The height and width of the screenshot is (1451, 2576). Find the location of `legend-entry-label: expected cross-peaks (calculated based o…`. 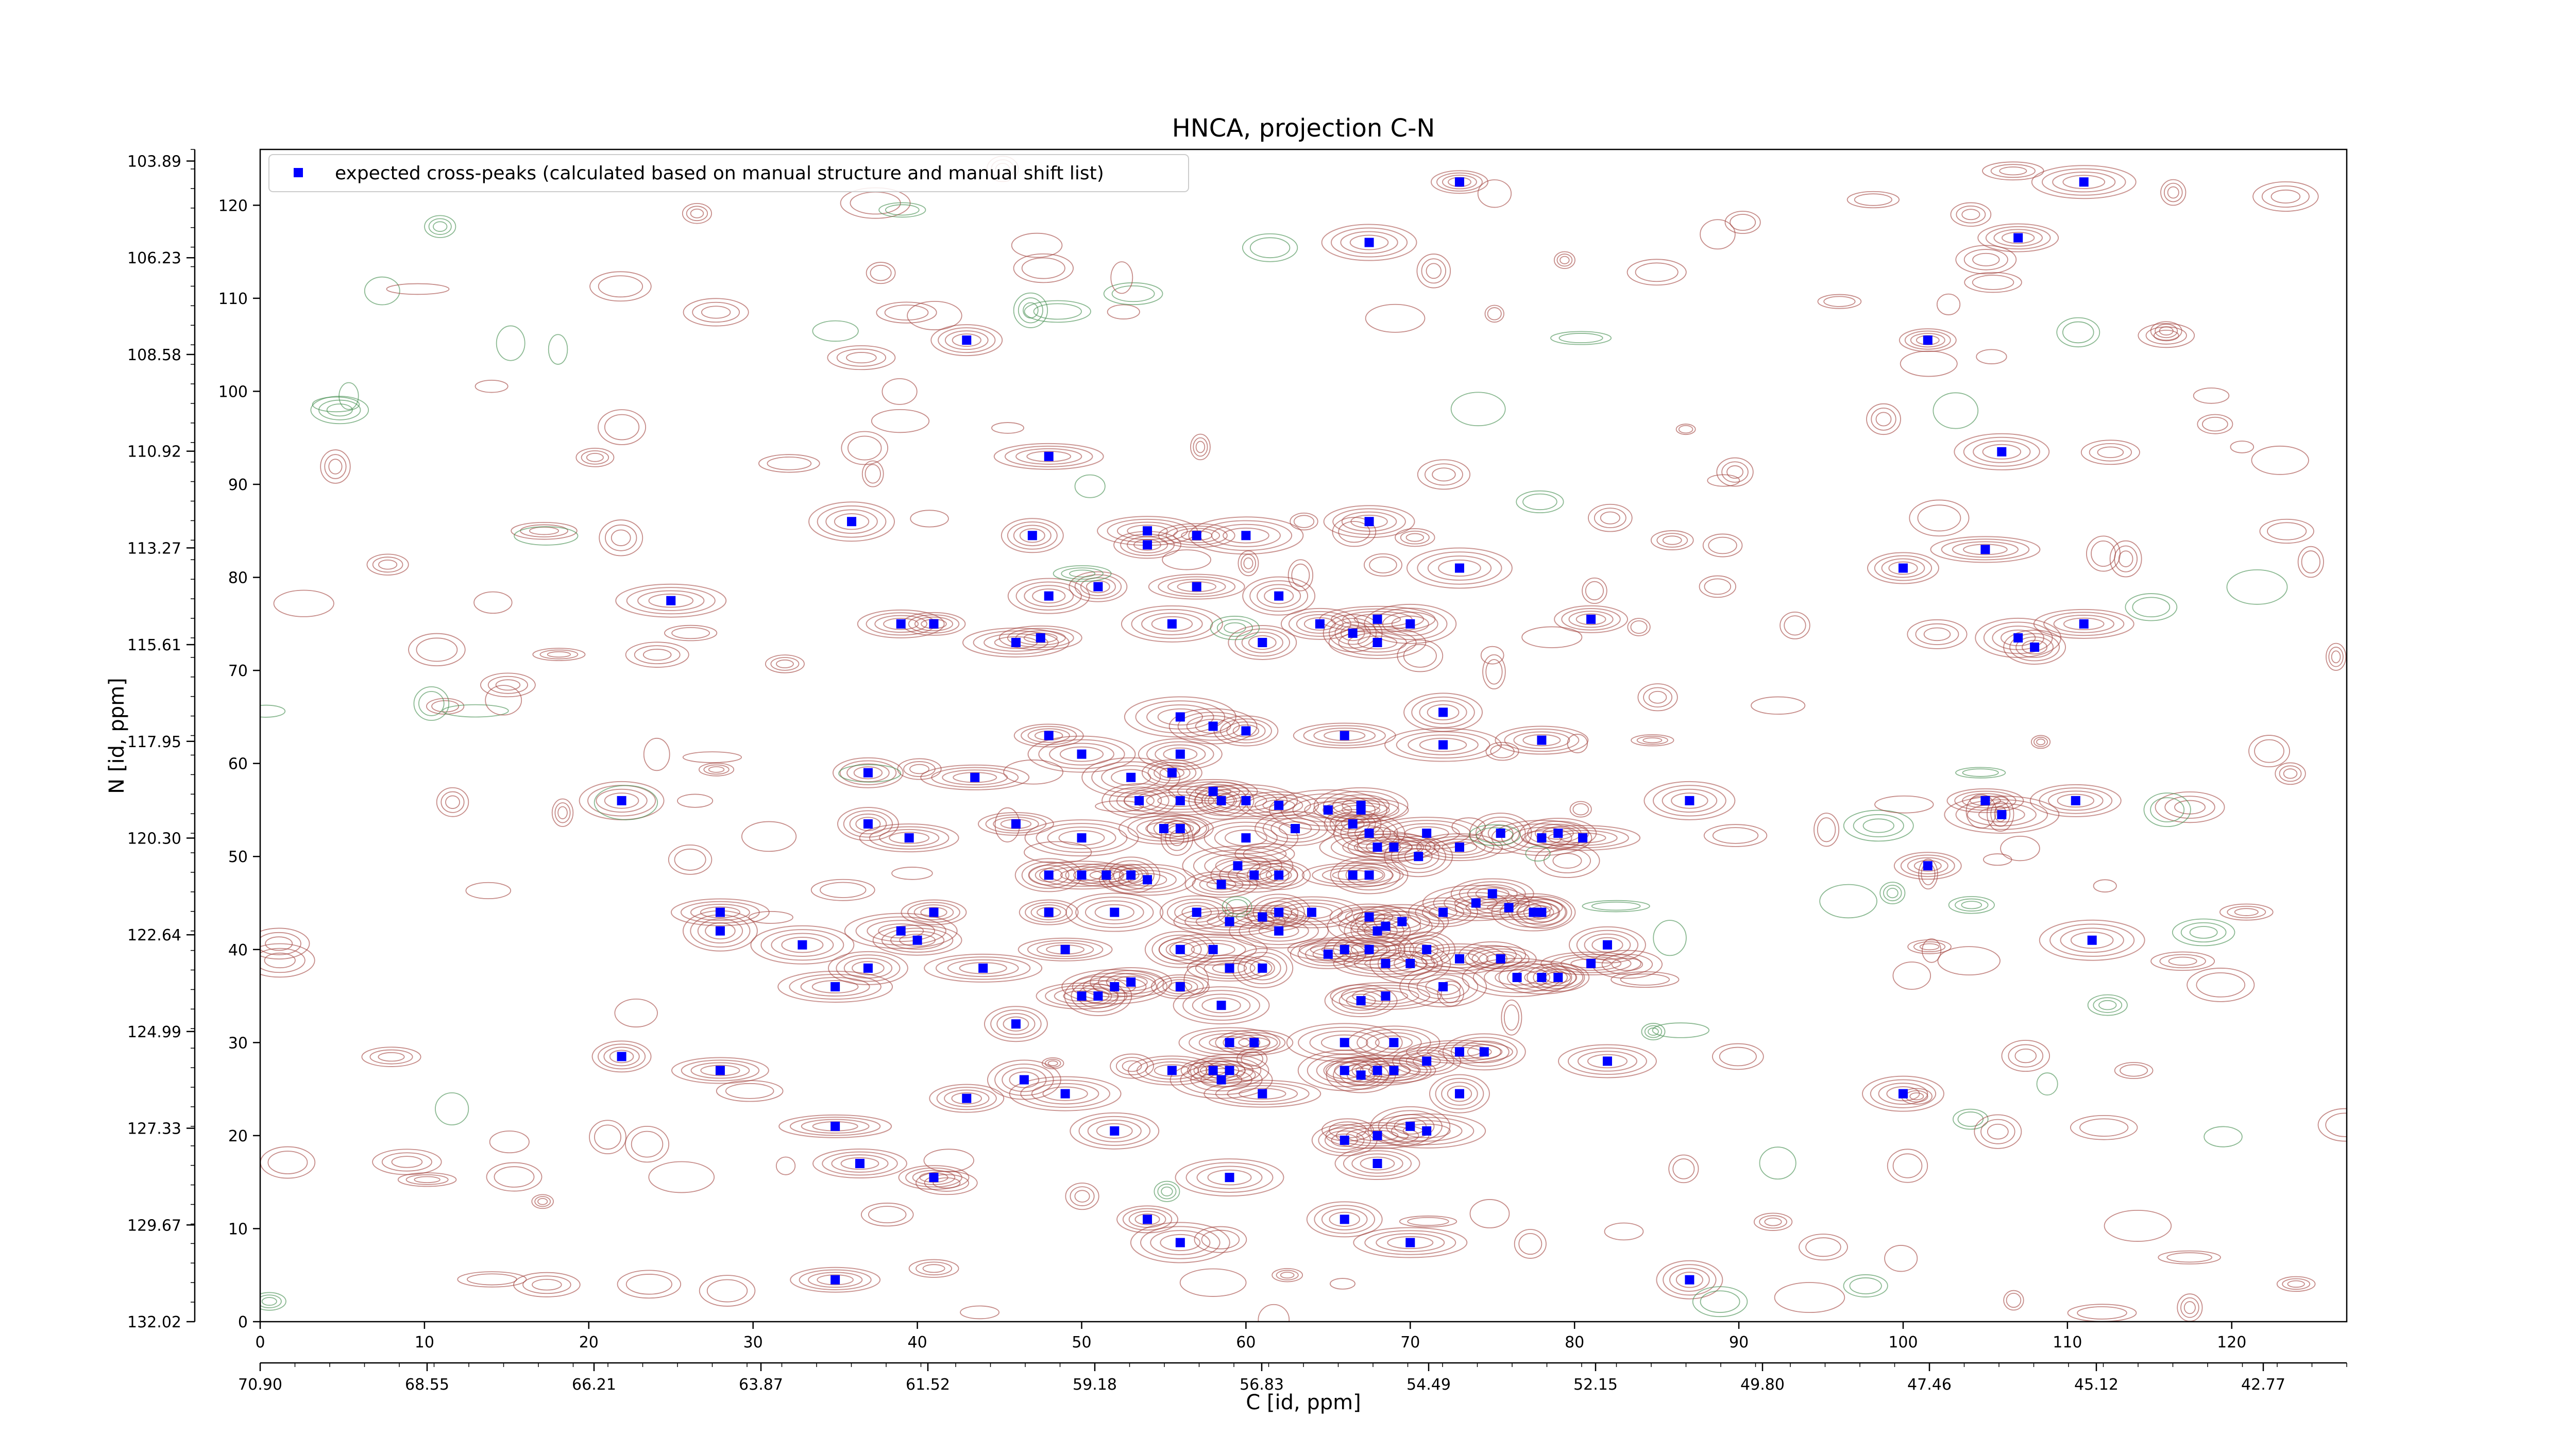

legend-entry-label: expected cross-peaks (calculated based o… is located at coordinates (719, 173).